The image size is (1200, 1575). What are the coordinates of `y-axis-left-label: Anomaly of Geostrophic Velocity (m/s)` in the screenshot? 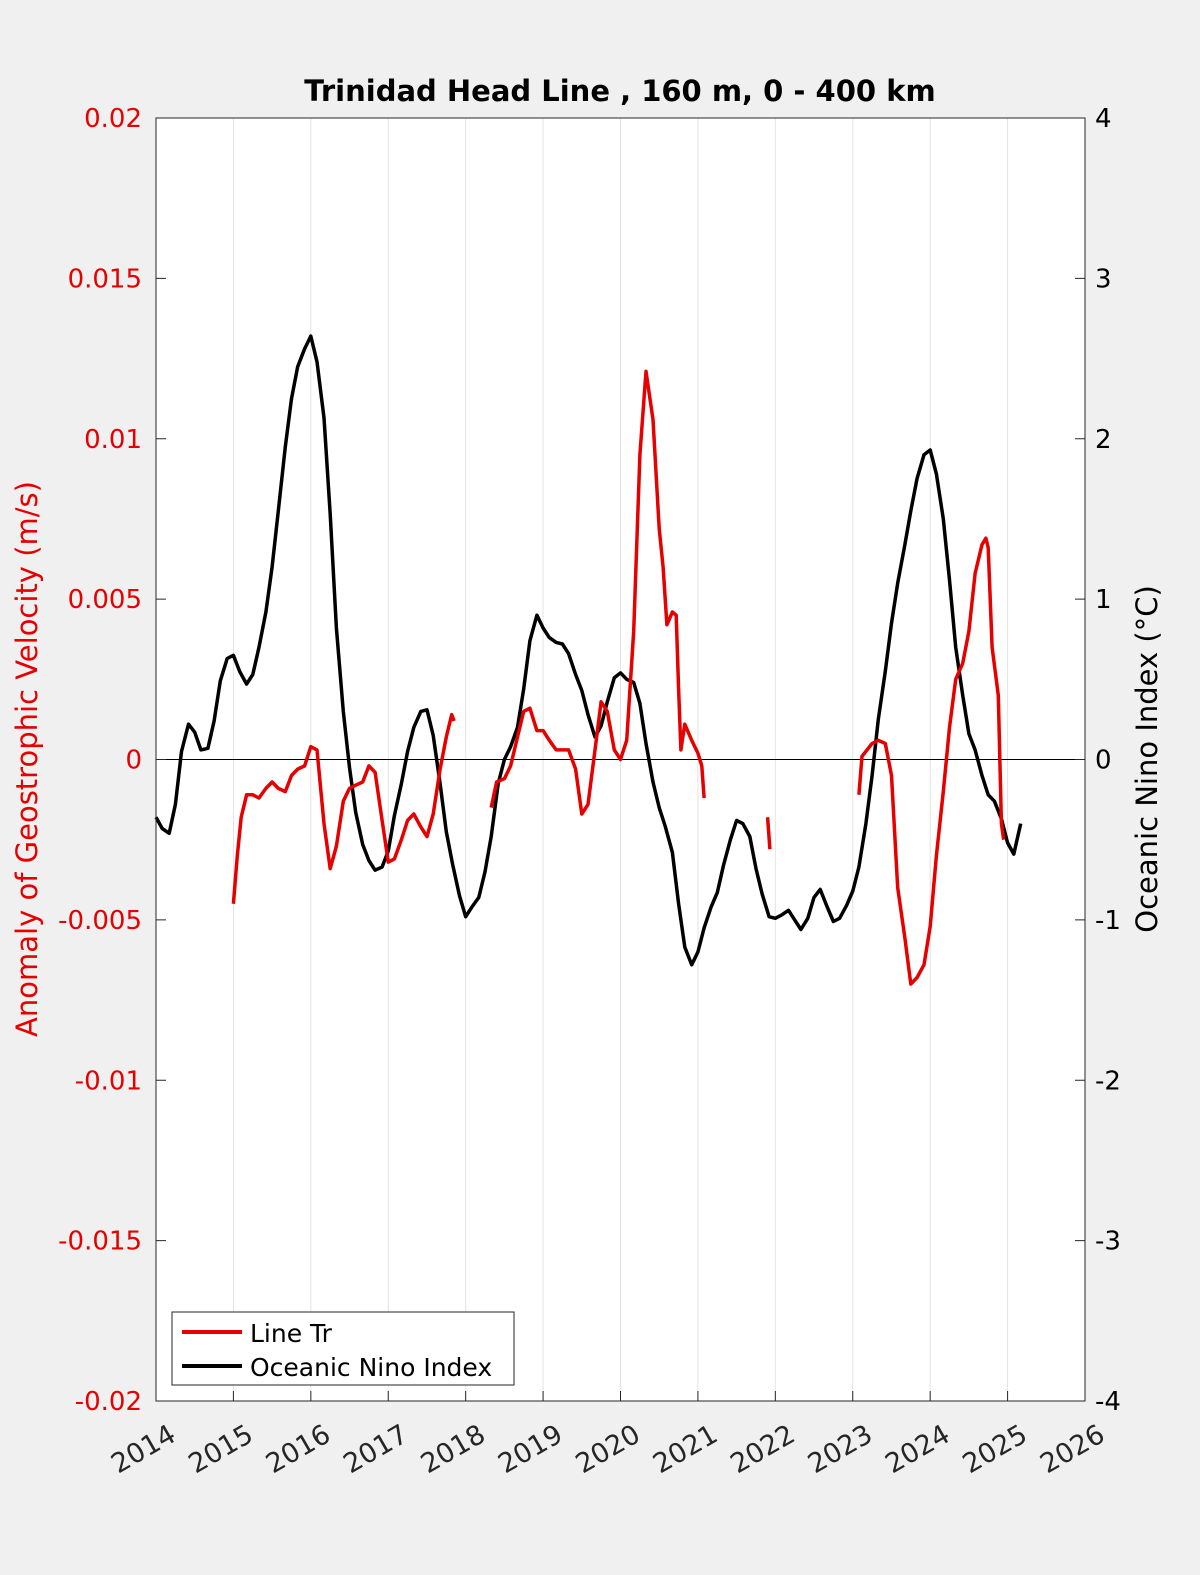 It's located at (27, 759).